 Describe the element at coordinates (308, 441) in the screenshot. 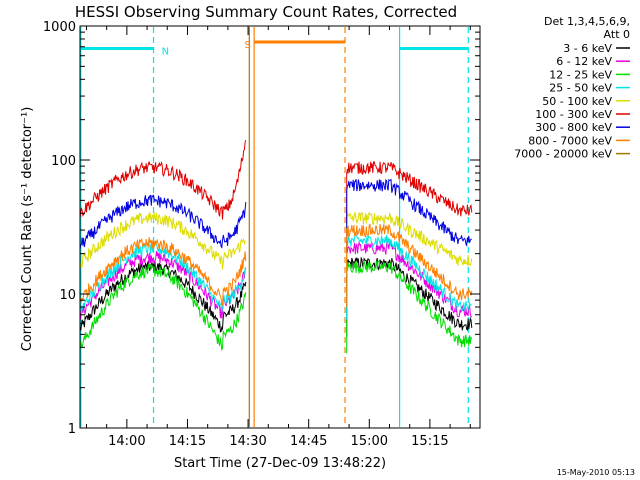

I see `x-tick-label-3: 14:45` at that location.